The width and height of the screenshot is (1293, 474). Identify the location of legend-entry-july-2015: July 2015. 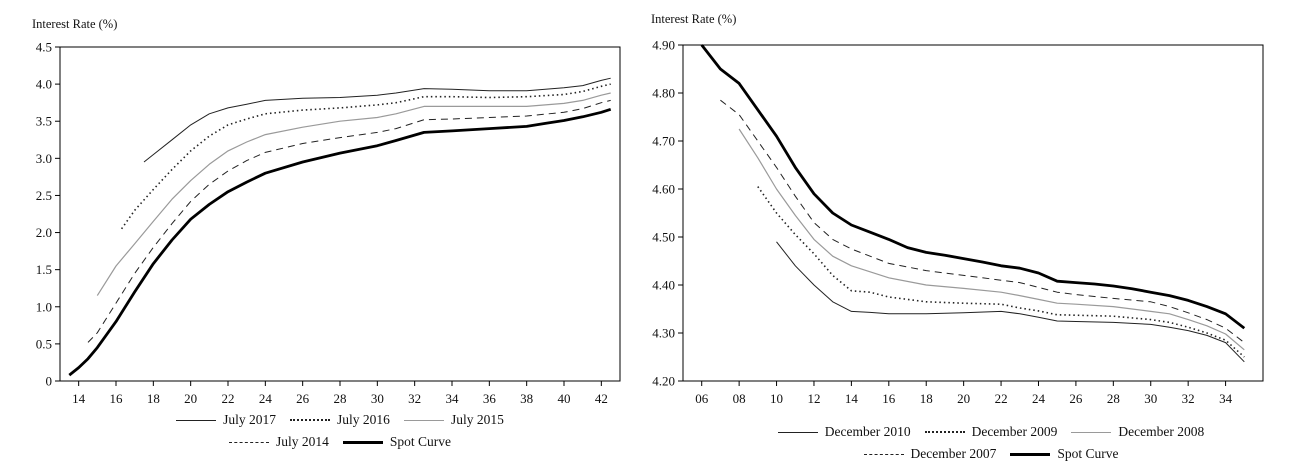
(453, 420).